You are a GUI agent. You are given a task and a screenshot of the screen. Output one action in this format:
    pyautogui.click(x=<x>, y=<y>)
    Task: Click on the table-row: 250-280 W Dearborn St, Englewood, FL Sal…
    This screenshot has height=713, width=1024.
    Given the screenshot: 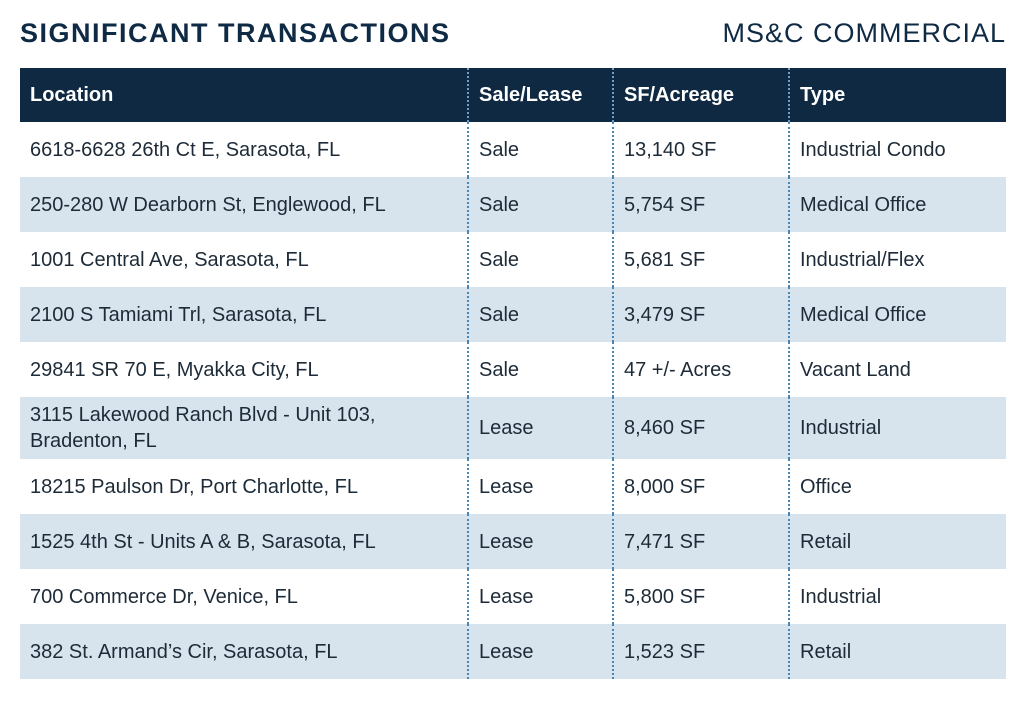 What is the action you would take?
    pyautogui.click(x=513, y=204)
    